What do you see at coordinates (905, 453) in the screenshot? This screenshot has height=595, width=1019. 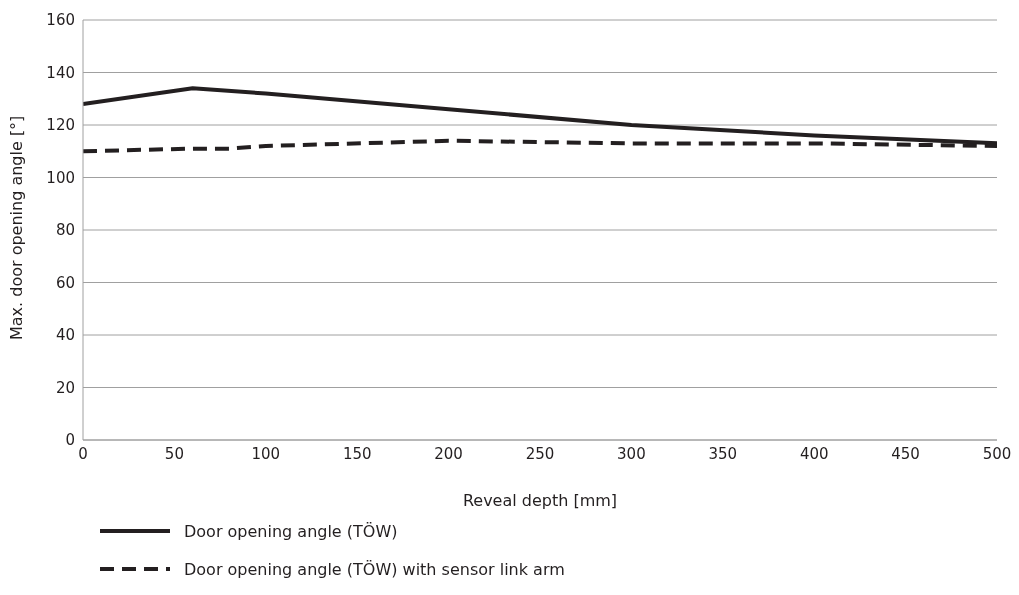 I see `x-tick-label: 450` at bounding box center [905, 453].